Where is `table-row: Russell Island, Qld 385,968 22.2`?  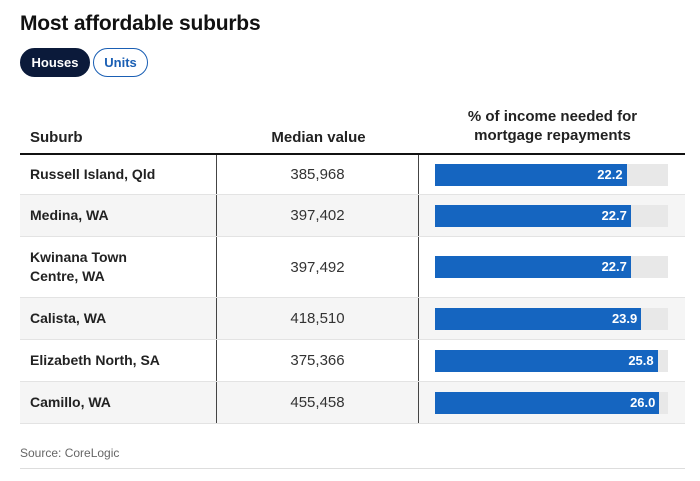
table-row: Russell Island, Qld 385,968 22.2 is located at coordinates (352, 175).